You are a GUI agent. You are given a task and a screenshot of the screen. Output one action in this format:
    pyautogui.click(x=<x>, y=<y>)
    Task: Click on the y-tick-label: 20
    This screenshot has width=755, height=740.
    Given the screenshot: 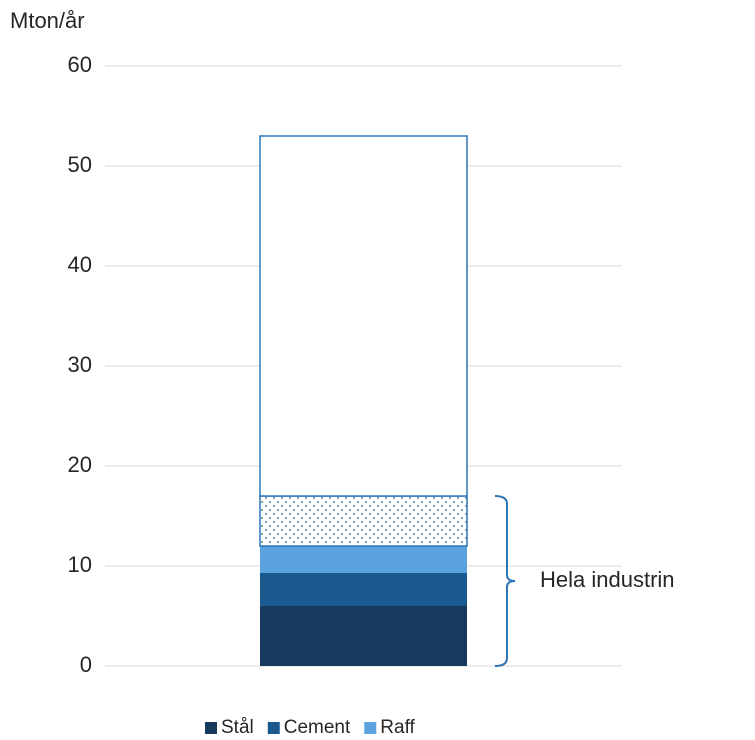 What is the action you would take?
    pyautogui.click(x=80, y=464)
    